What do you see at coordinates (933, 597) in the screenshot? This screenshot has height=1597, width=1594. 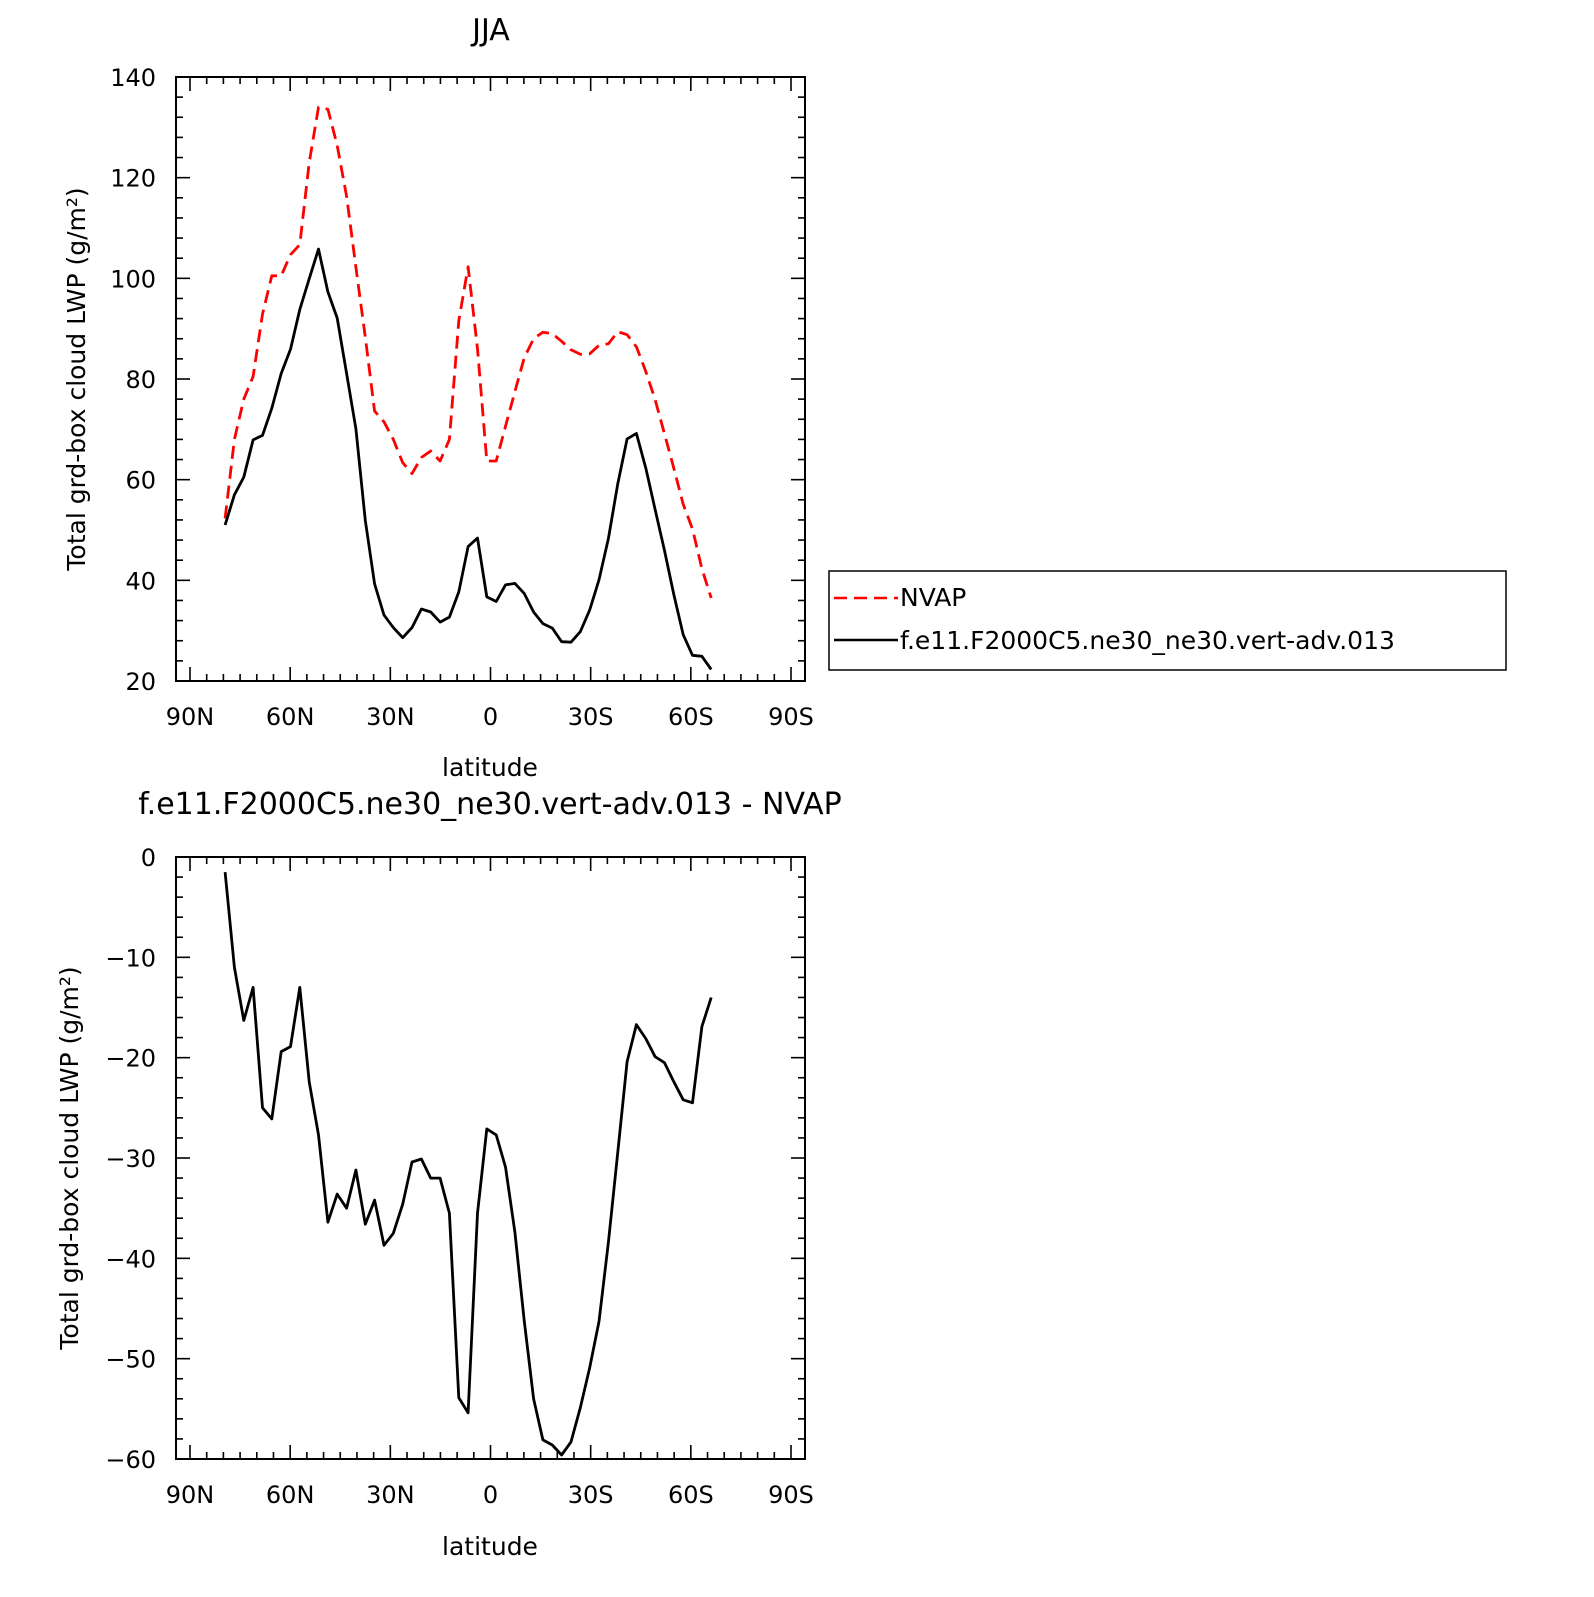 I see `legend-label-nvap: NVAP` at bounding box center [933, 597].